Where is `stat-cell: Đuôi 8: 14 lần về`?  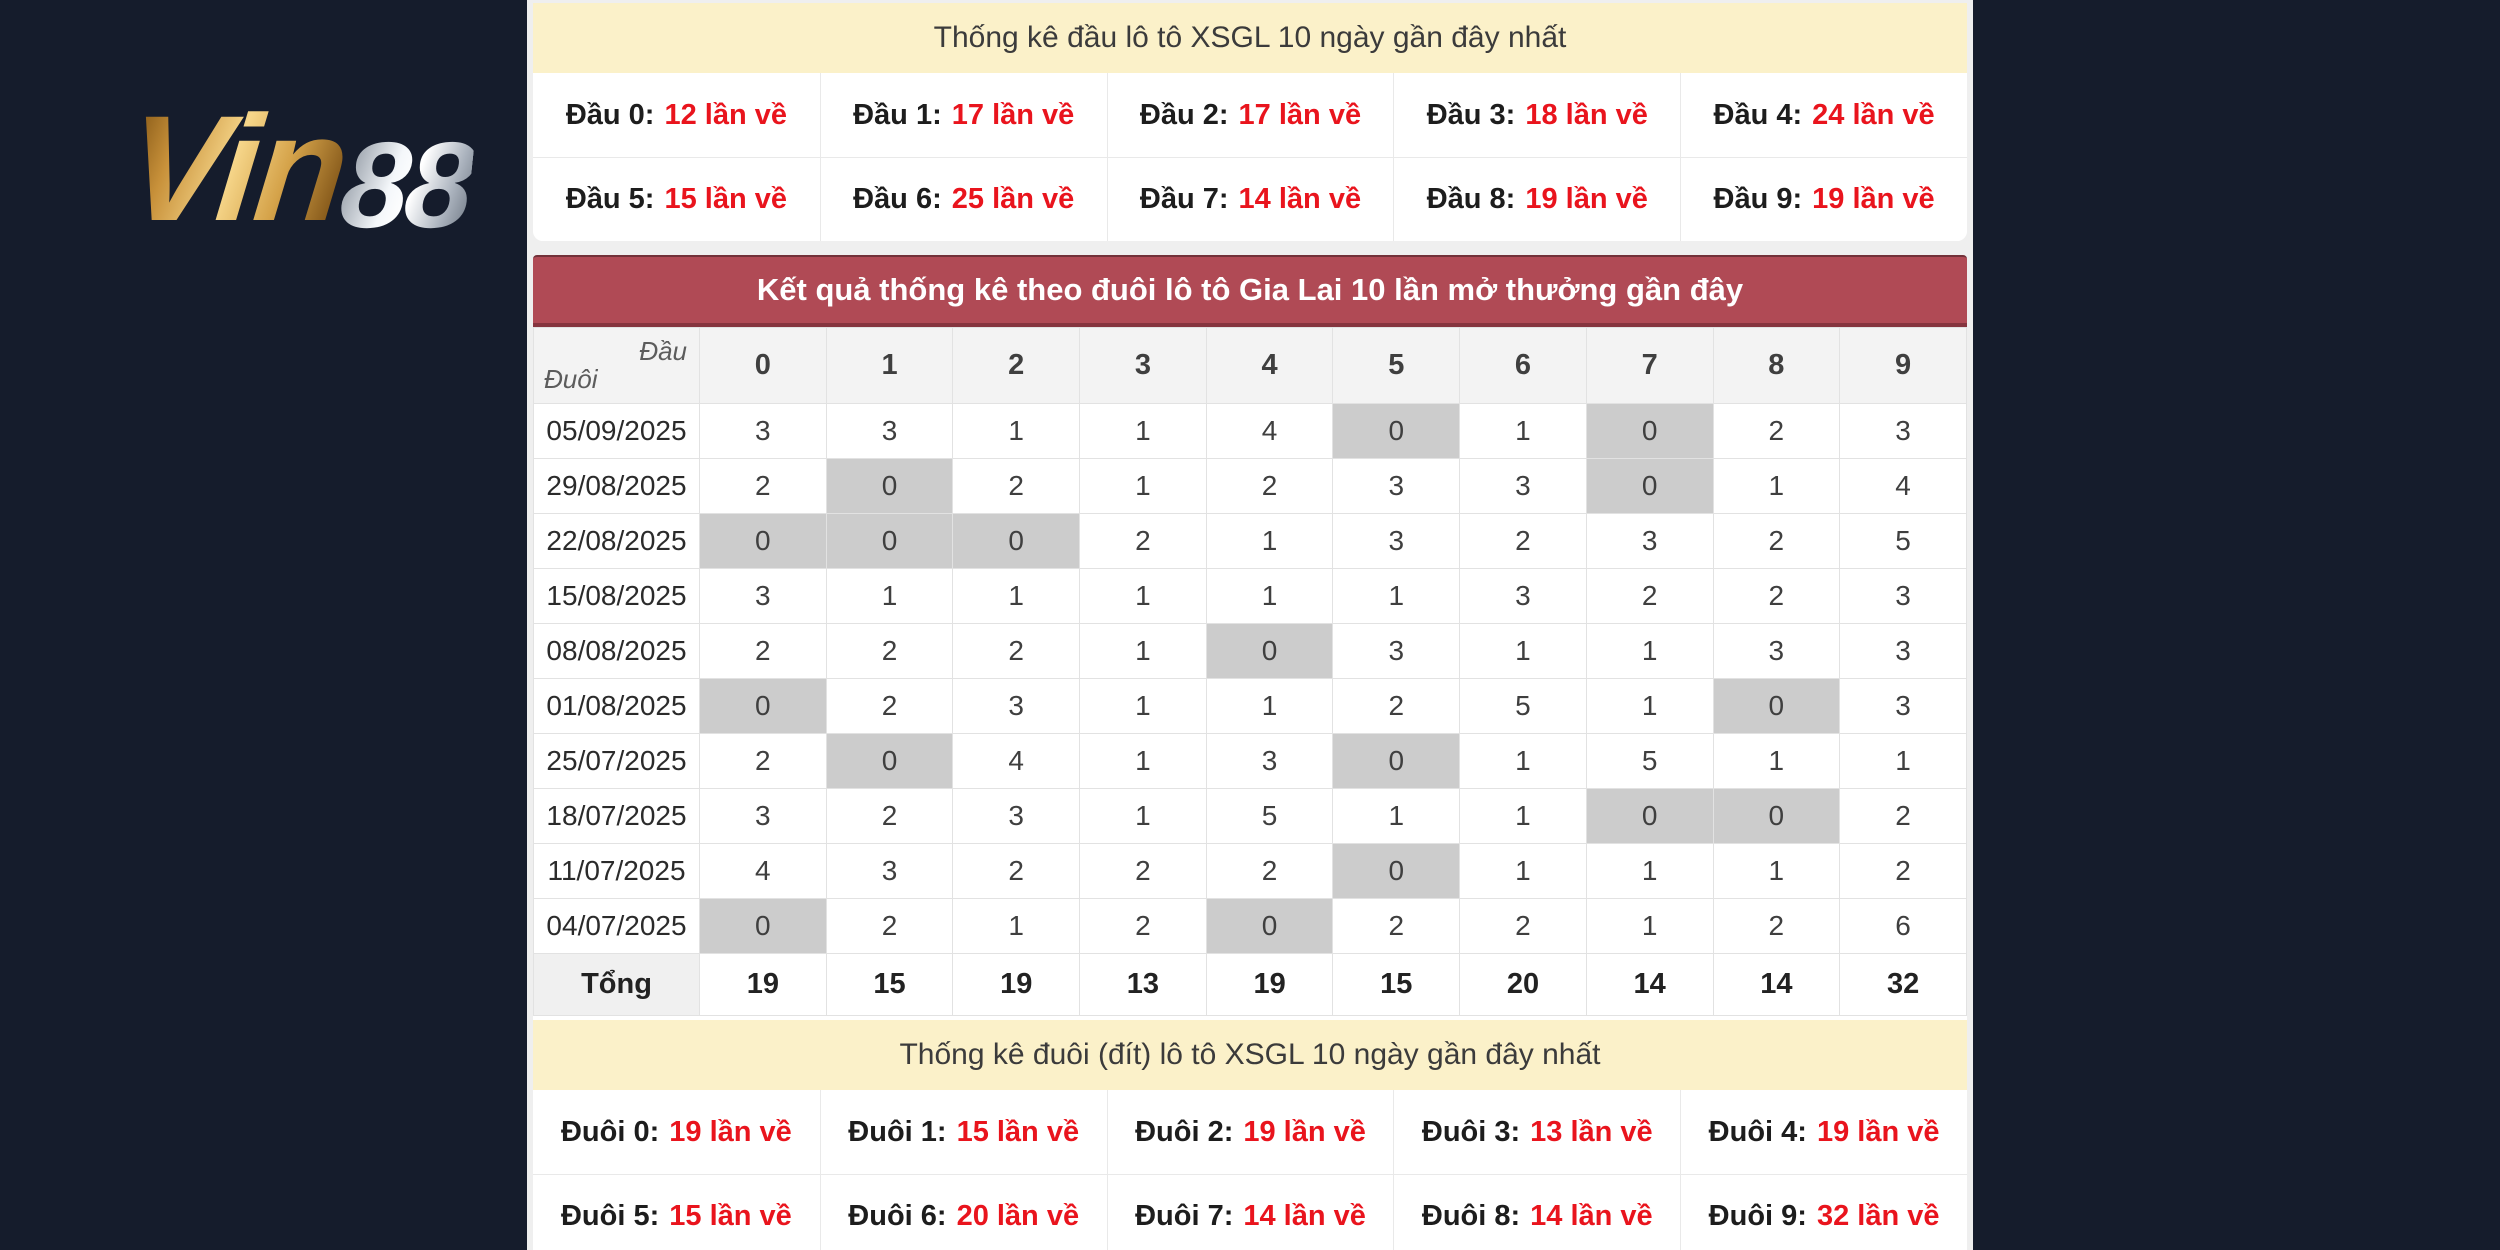 stat-cell: Đuôi 8: 14 lần về is located at coordinates (1537, 1212).